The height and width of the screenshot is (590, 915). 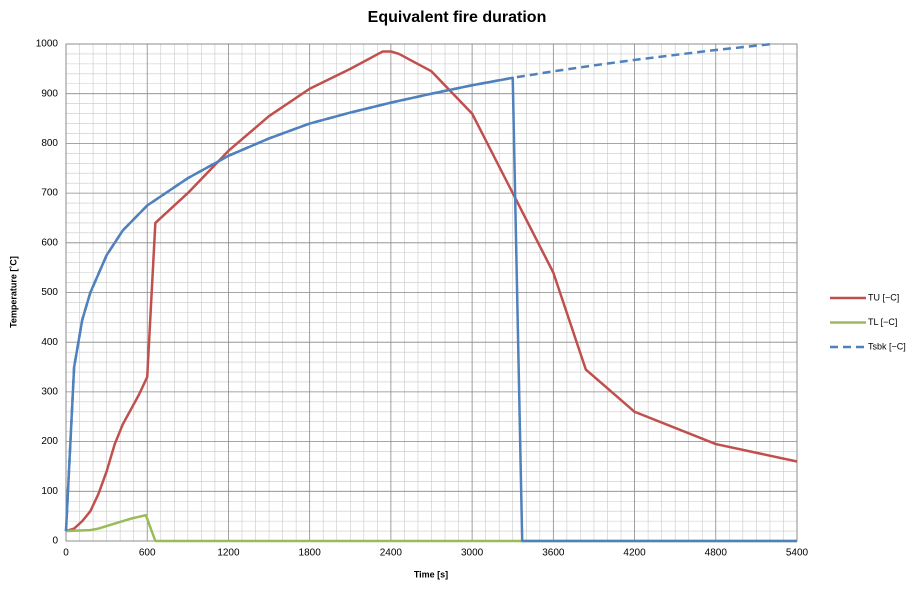 I want to click on legend-label: Tsbk [−C], so click(x=887, y=346).